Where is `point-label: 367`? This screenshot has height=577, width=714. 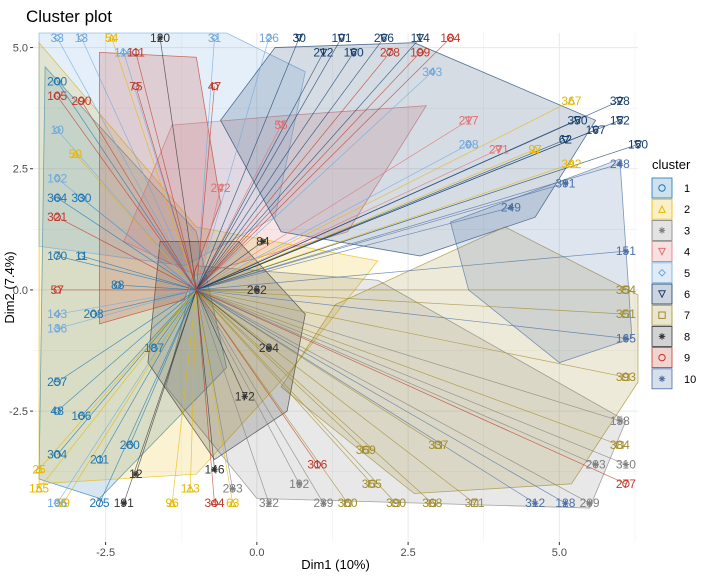 point-label: 367 is located at coordinates (571, 101).